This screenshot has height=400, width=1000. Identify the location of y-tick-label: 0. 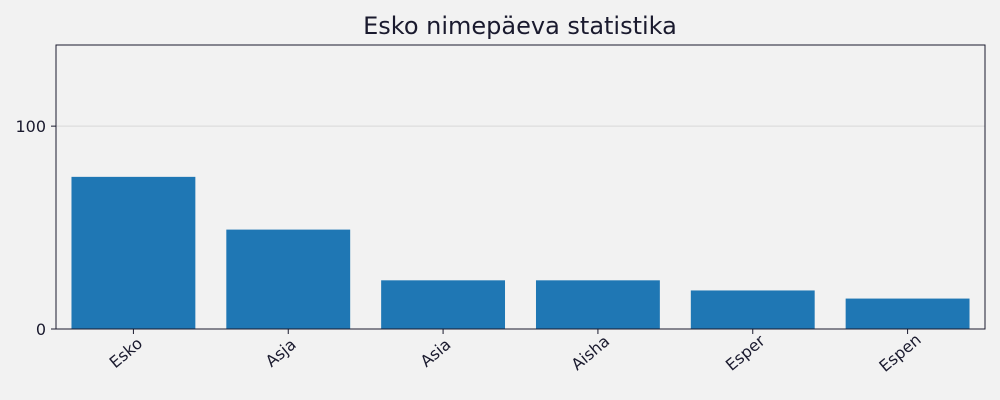
(41, 329).